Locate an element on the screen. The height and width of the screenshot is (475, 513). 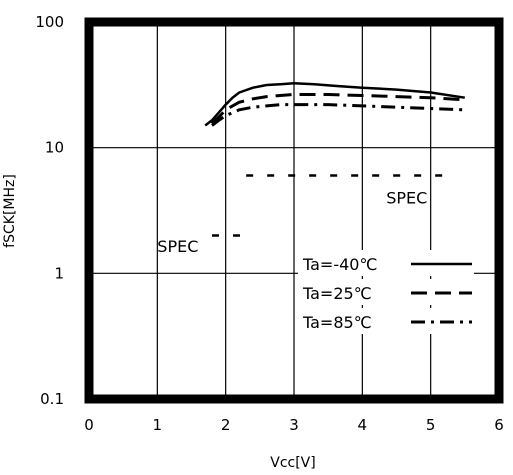
x-tick-label: 6 is located at coordinates (499, 425).